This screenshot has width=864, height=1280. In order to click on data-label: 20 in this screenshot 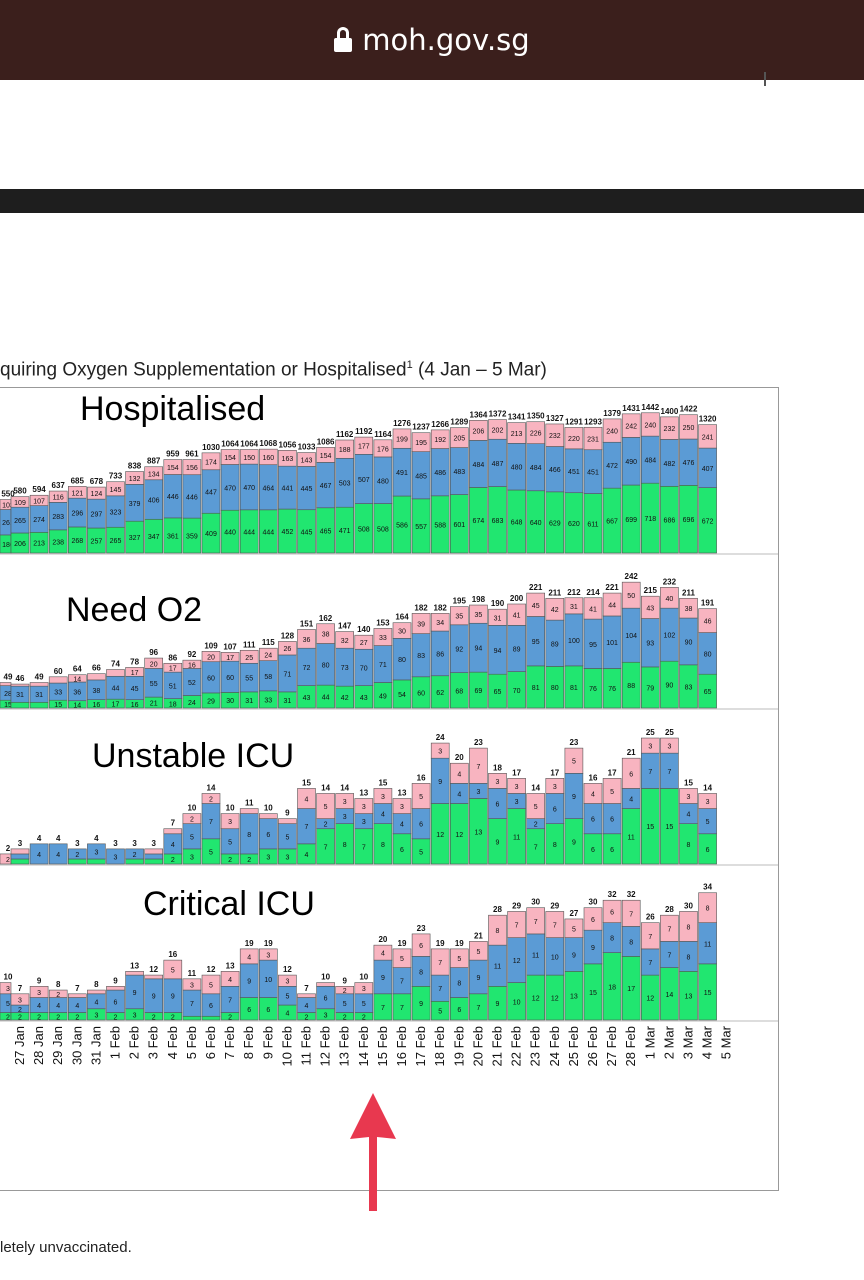, I will do `click(211, 658)`.